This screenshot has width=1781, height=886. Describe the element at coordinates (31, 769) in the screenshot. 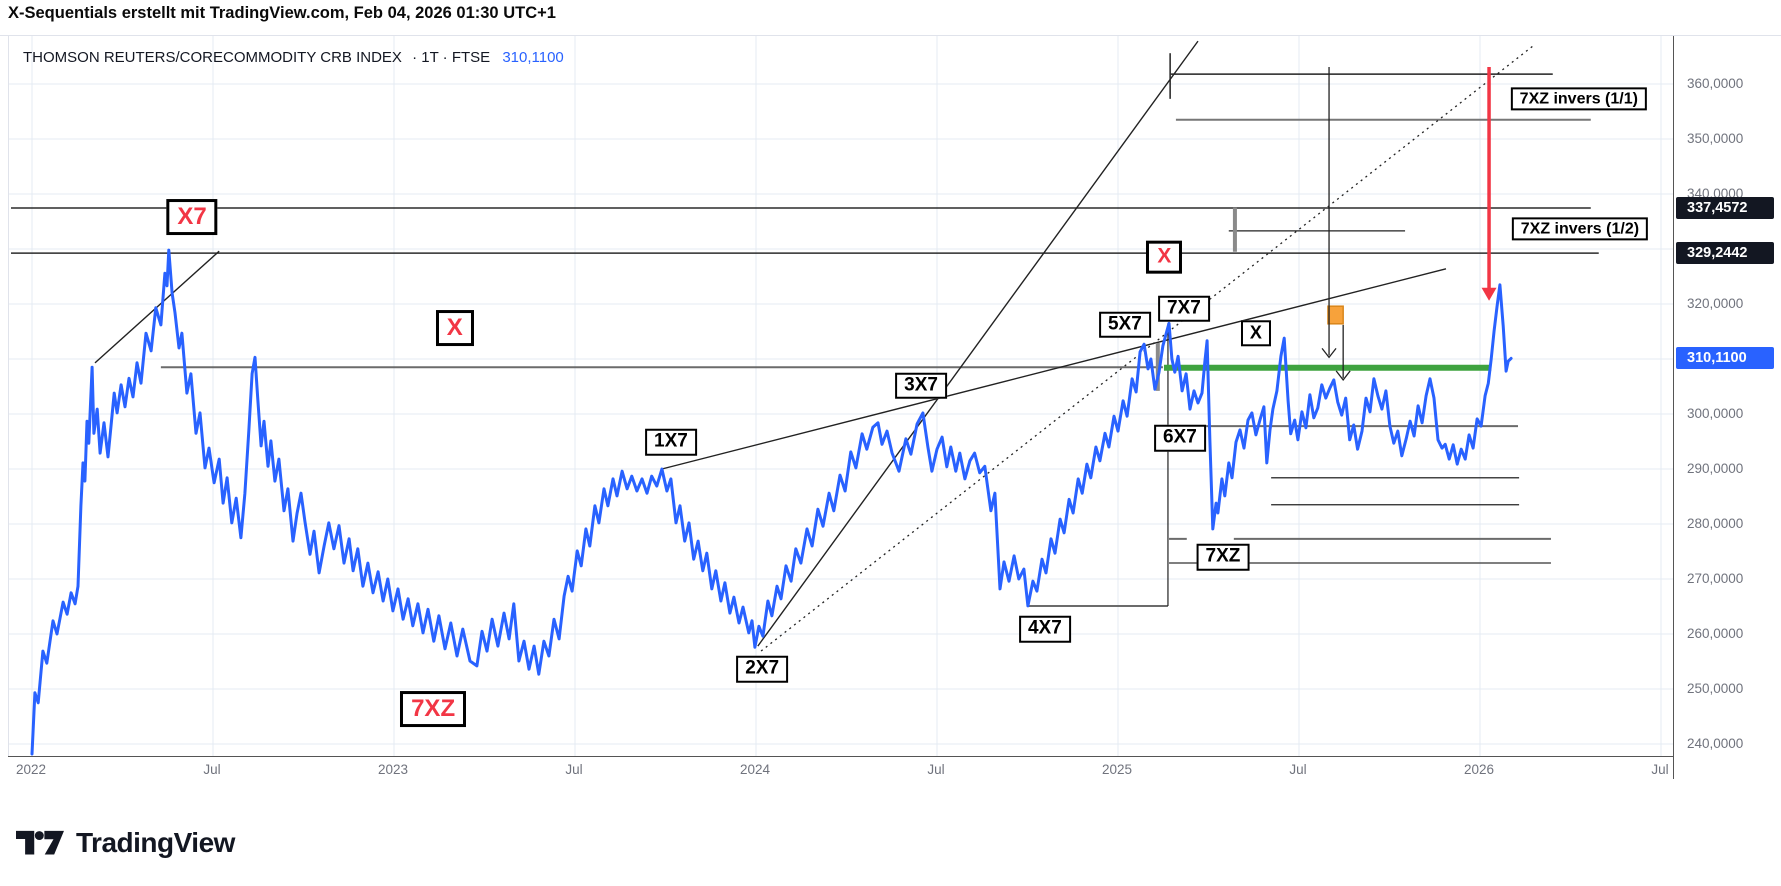

I see `time-axis-label: 2022` at that location.